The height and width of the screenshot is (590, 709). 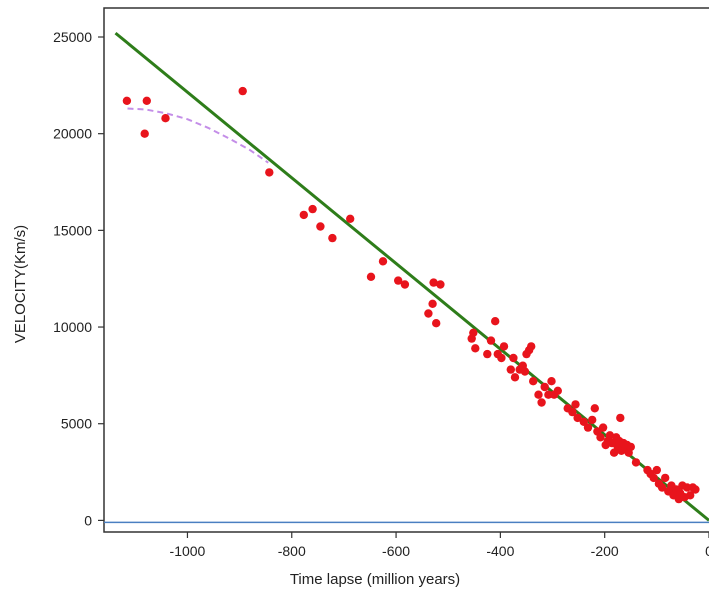 I want to click on y-tick-label: 25000, so click(x=72, y=37).